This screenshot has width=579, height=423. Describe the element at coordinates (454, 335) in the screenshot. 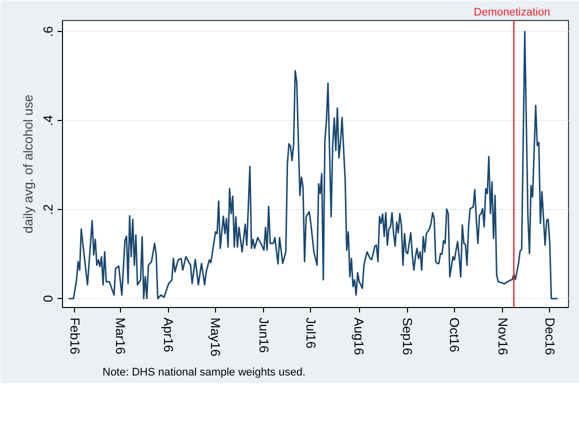

I see `x-tick-label: Oct16` at that location.